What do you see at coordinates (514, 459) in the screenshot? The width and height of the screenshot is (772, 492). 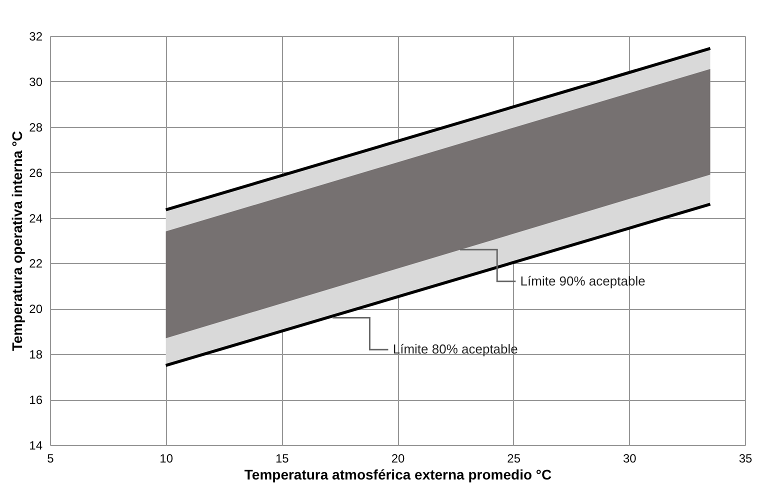 I see `x-tick-label: 25` at bounding box center [514, 459].